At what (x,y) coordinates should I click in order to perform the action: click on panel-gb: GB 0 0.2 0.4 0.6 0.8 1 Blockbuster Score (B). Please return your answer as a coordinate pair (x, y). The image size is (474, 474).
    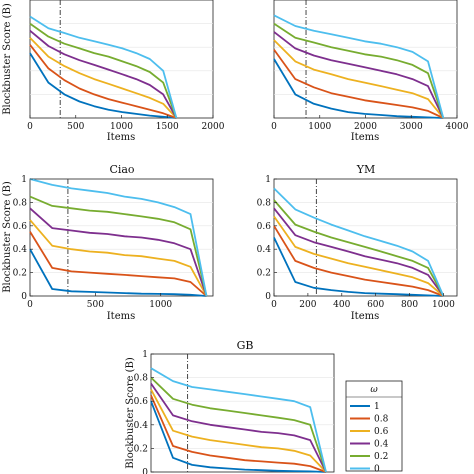
    Looking at the image, I should click on (230, 406).